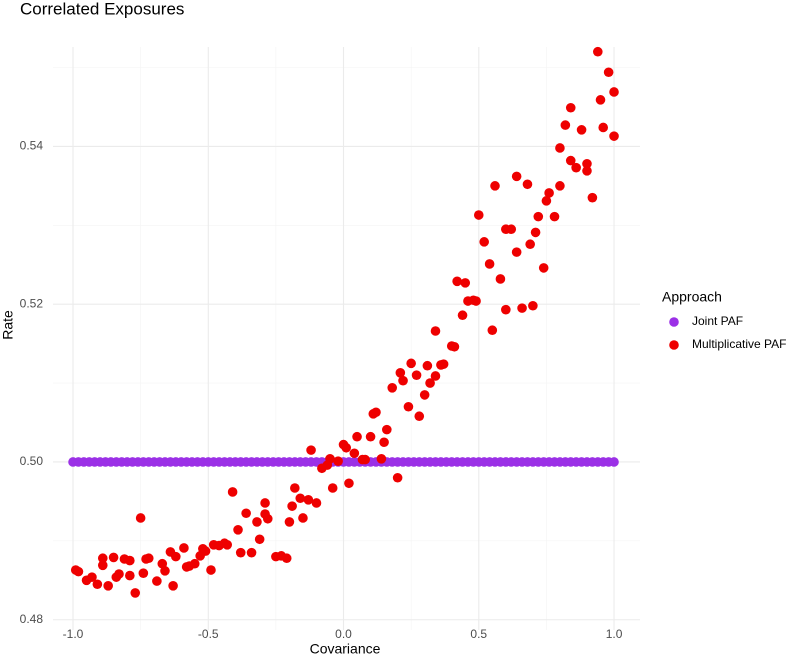 This screenshot has width=795, height=661. I want to click on y-tick-label: 0.54, so click(32, 146).